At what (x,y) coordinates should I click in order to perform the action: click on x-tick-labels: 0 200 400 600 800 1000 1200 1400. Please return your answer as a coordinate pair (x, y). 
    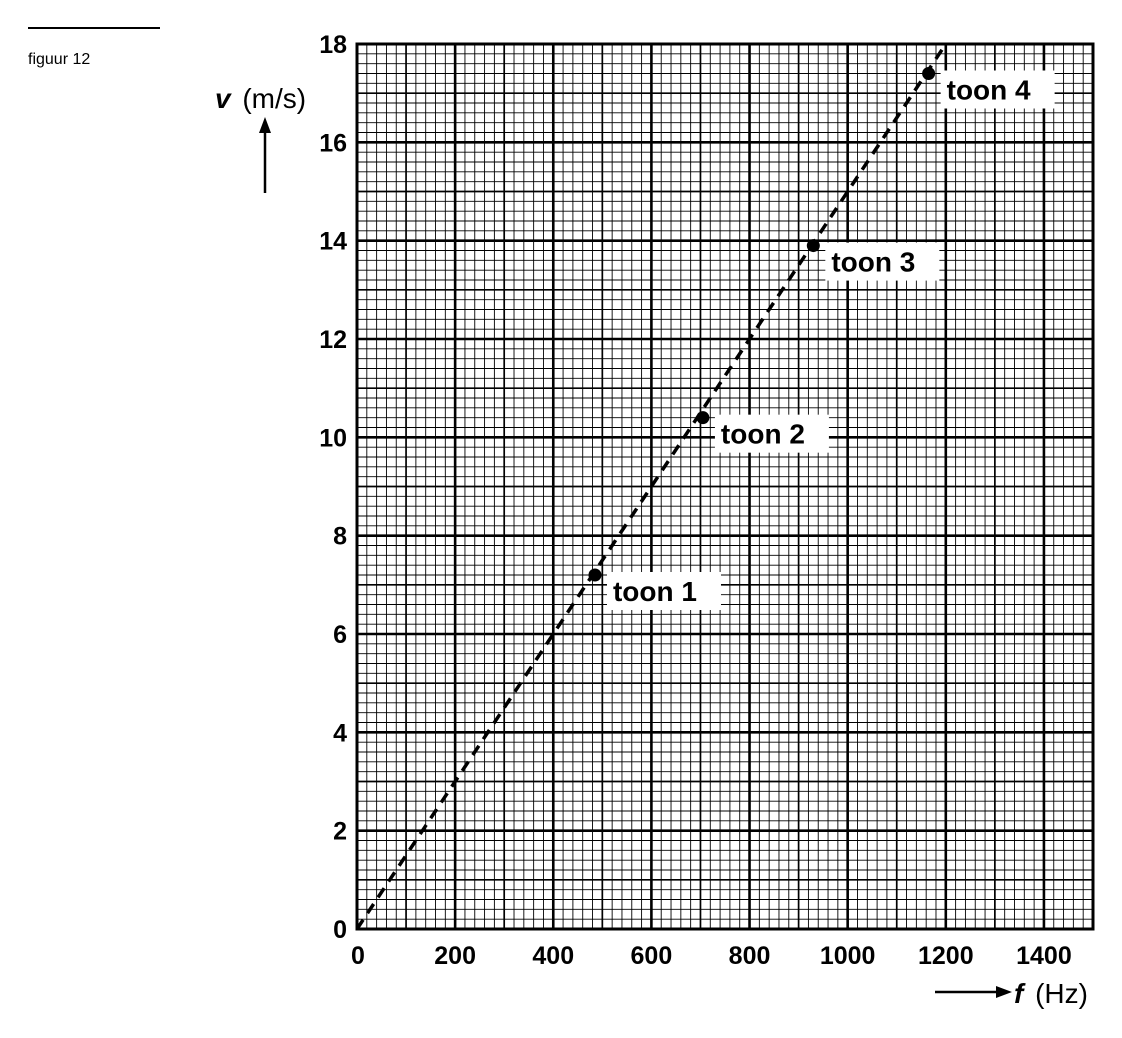
    Looking at the image, I should click on (711, 956).